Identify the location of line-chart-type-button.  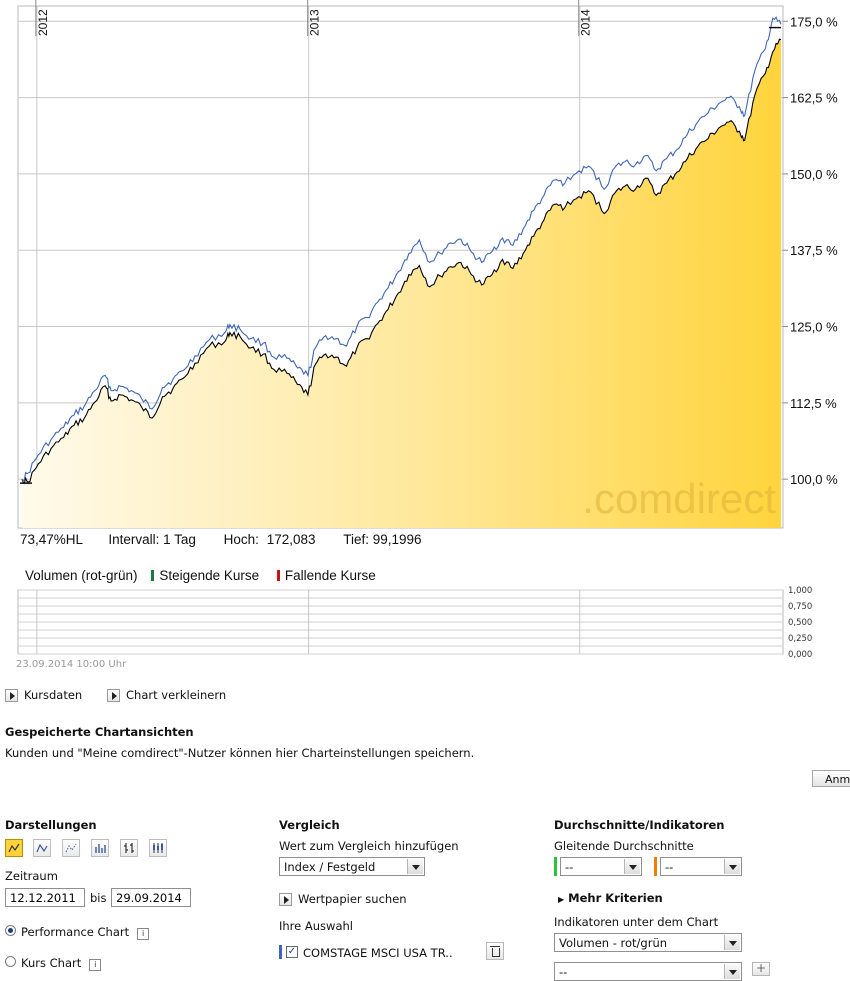
(14, 848).